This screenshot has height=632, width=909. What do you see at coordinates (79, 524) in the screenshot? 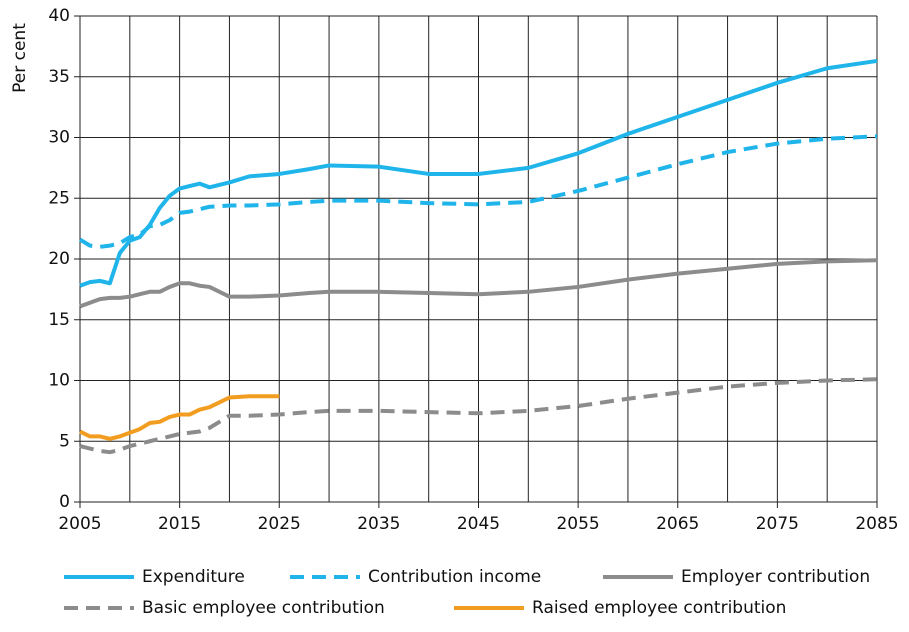
I see `x-tick-label: 2005` at bounding box center [79, 524].